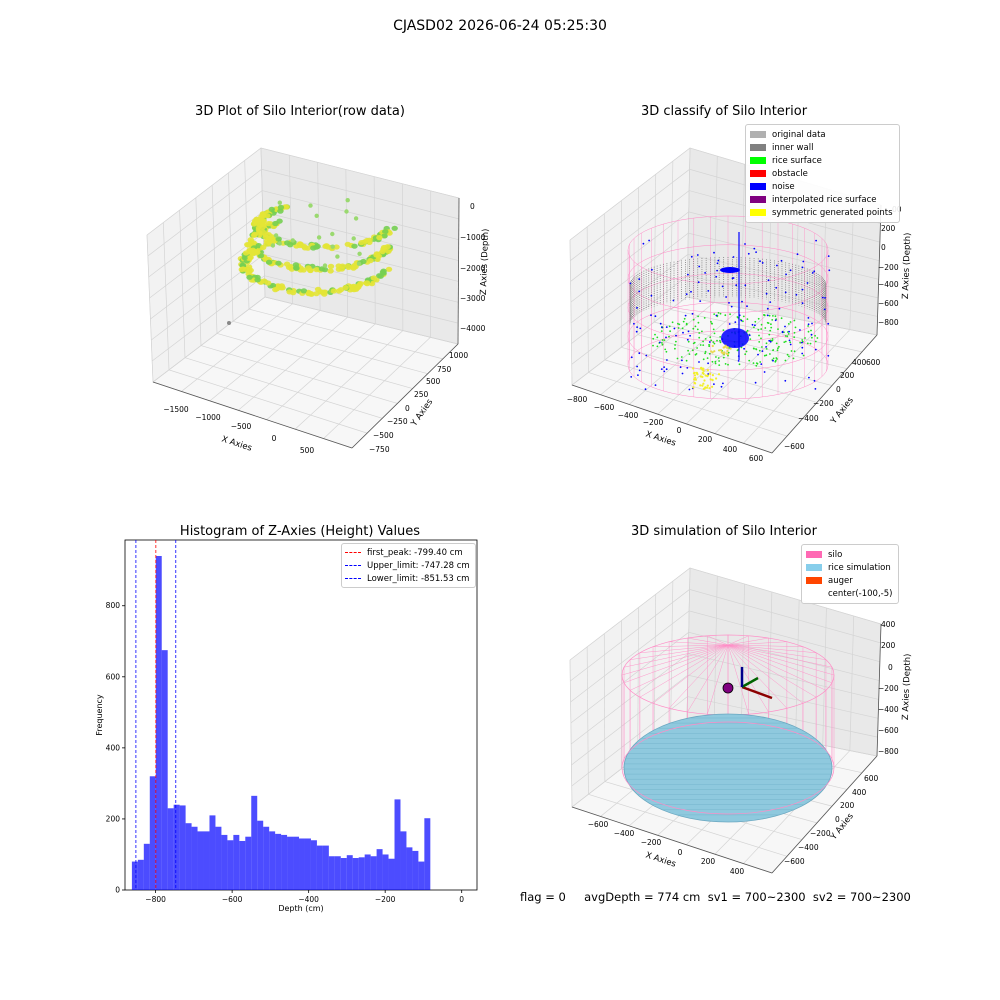  Describe the element at coordinates (835, 554) in the screenshot. I see `legend-label: silo` at that location.